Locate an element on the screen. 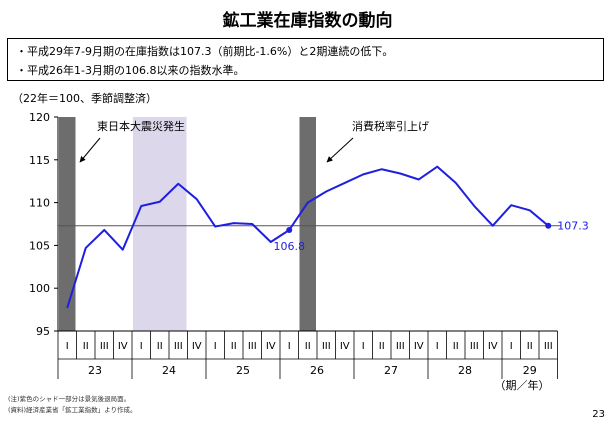 This screenshot has height=426, width=615. annotation-earthquake-arrow is located at coordinates (90, 150).